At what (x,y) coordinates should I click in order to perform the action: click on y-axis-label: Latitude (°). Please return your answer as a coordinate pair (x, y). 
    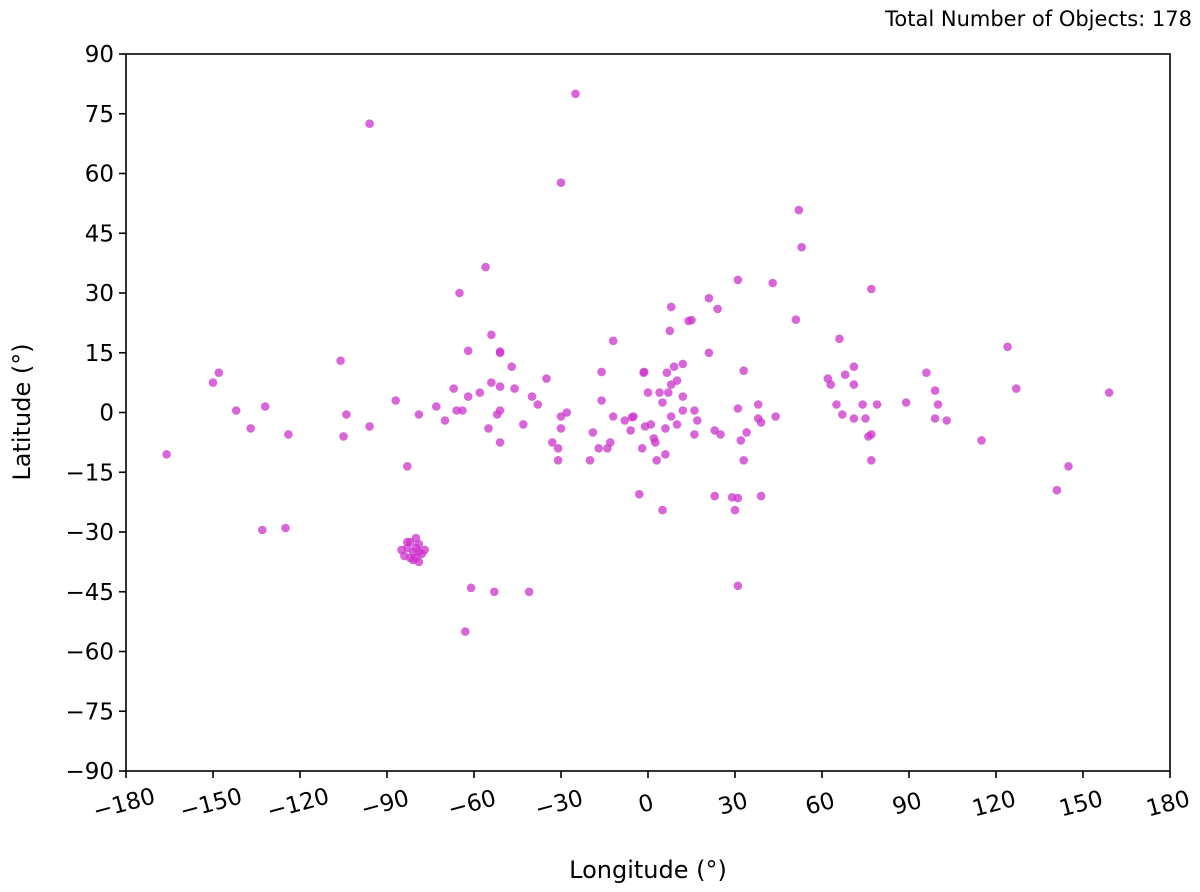
    Looking at the image, I should click on (22, 411).